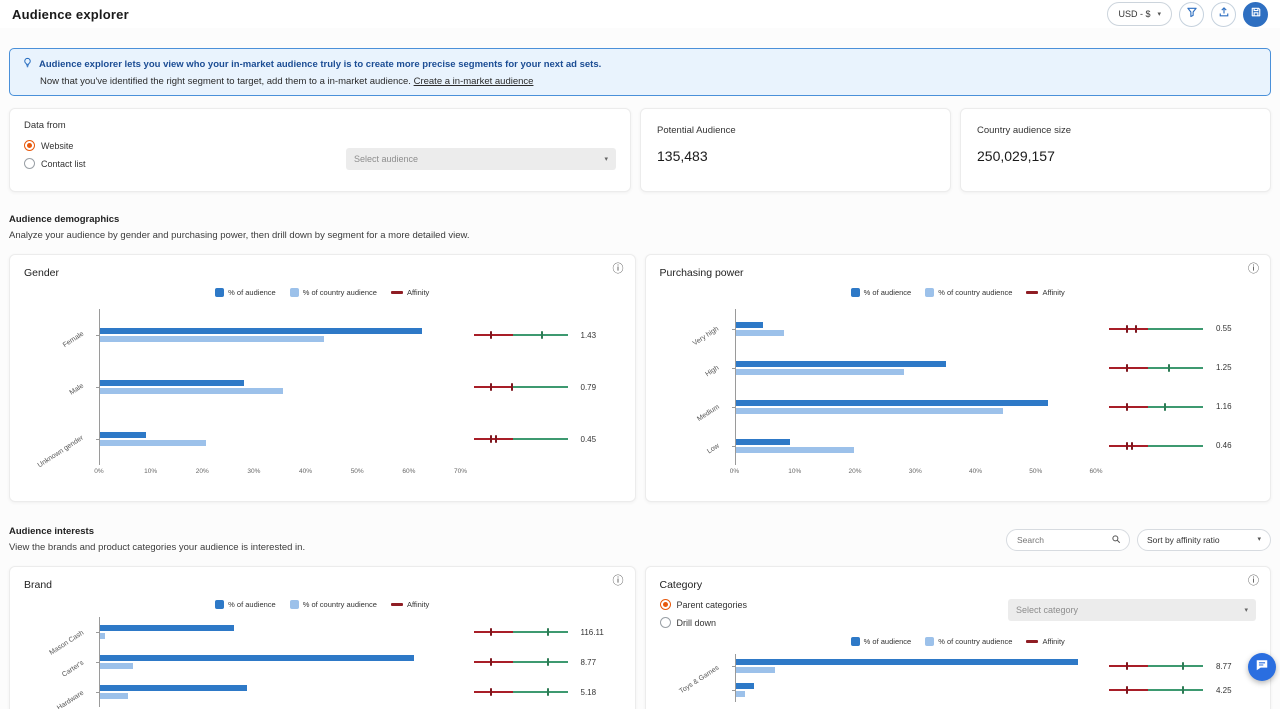 The image size is (1280, 709). Describe the element at coordinates (473, 81) in the screenshot. I see `create-in-market-audience-link: Create a in-market audience` at that location.